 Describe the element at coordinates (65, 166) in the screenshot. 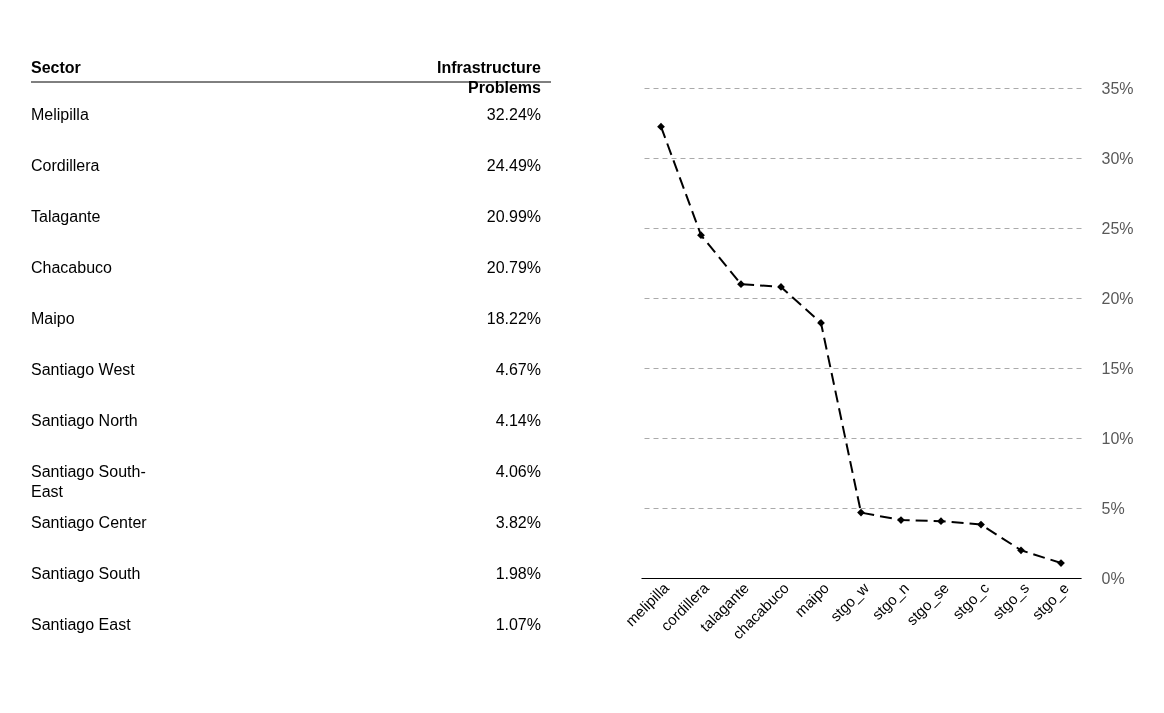

I see `category-label: Cordillera` at that location.